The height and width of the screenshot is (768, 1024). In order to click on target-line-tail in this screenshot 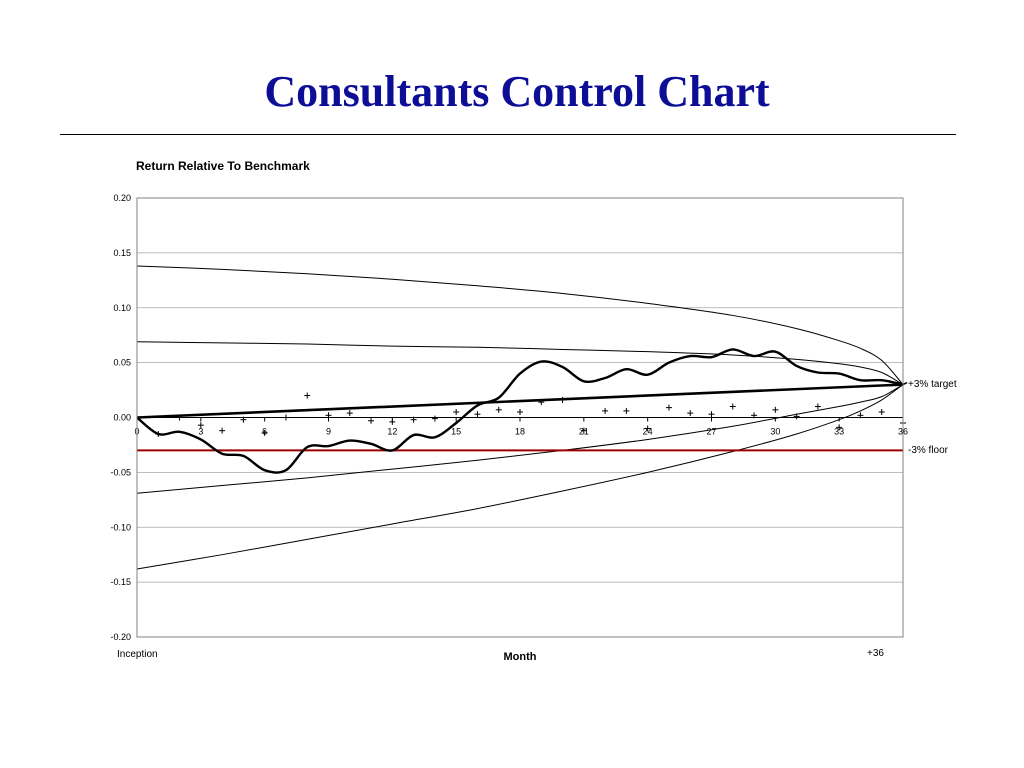, I will do `click(905, 383)`.